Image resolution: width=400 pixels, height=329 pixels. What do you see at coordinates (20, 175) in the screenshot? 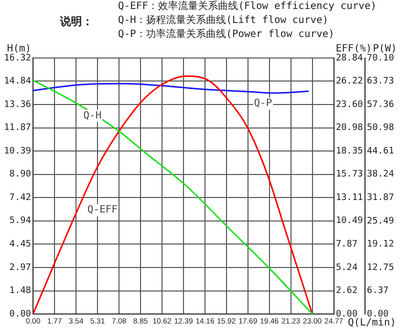
I see `y-tick-label: 8.90` at bounding box center [20, 175].